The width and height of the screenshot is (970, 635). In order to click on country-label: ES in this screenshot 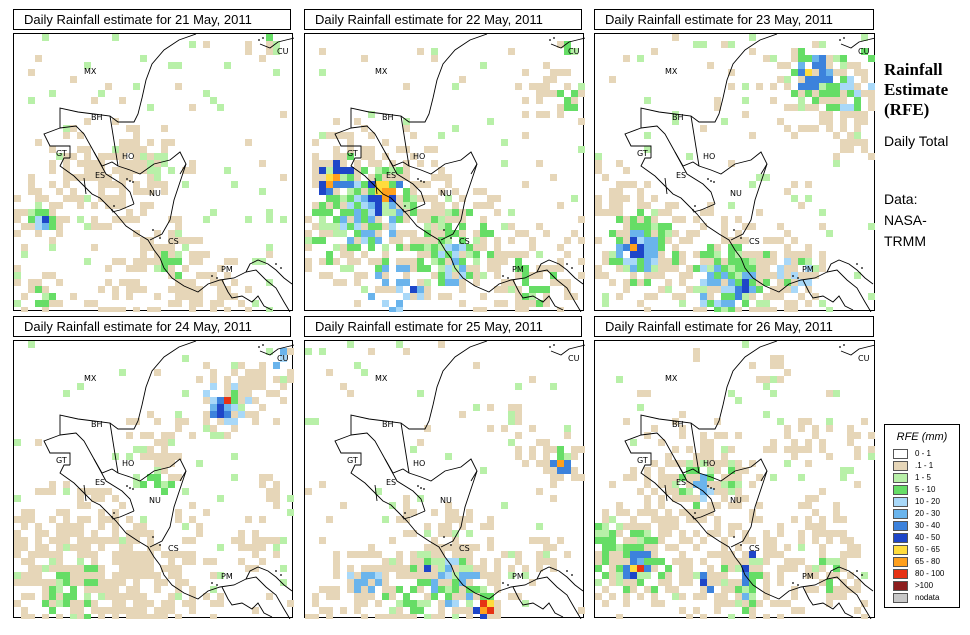, I will do `click(100, 482)`.